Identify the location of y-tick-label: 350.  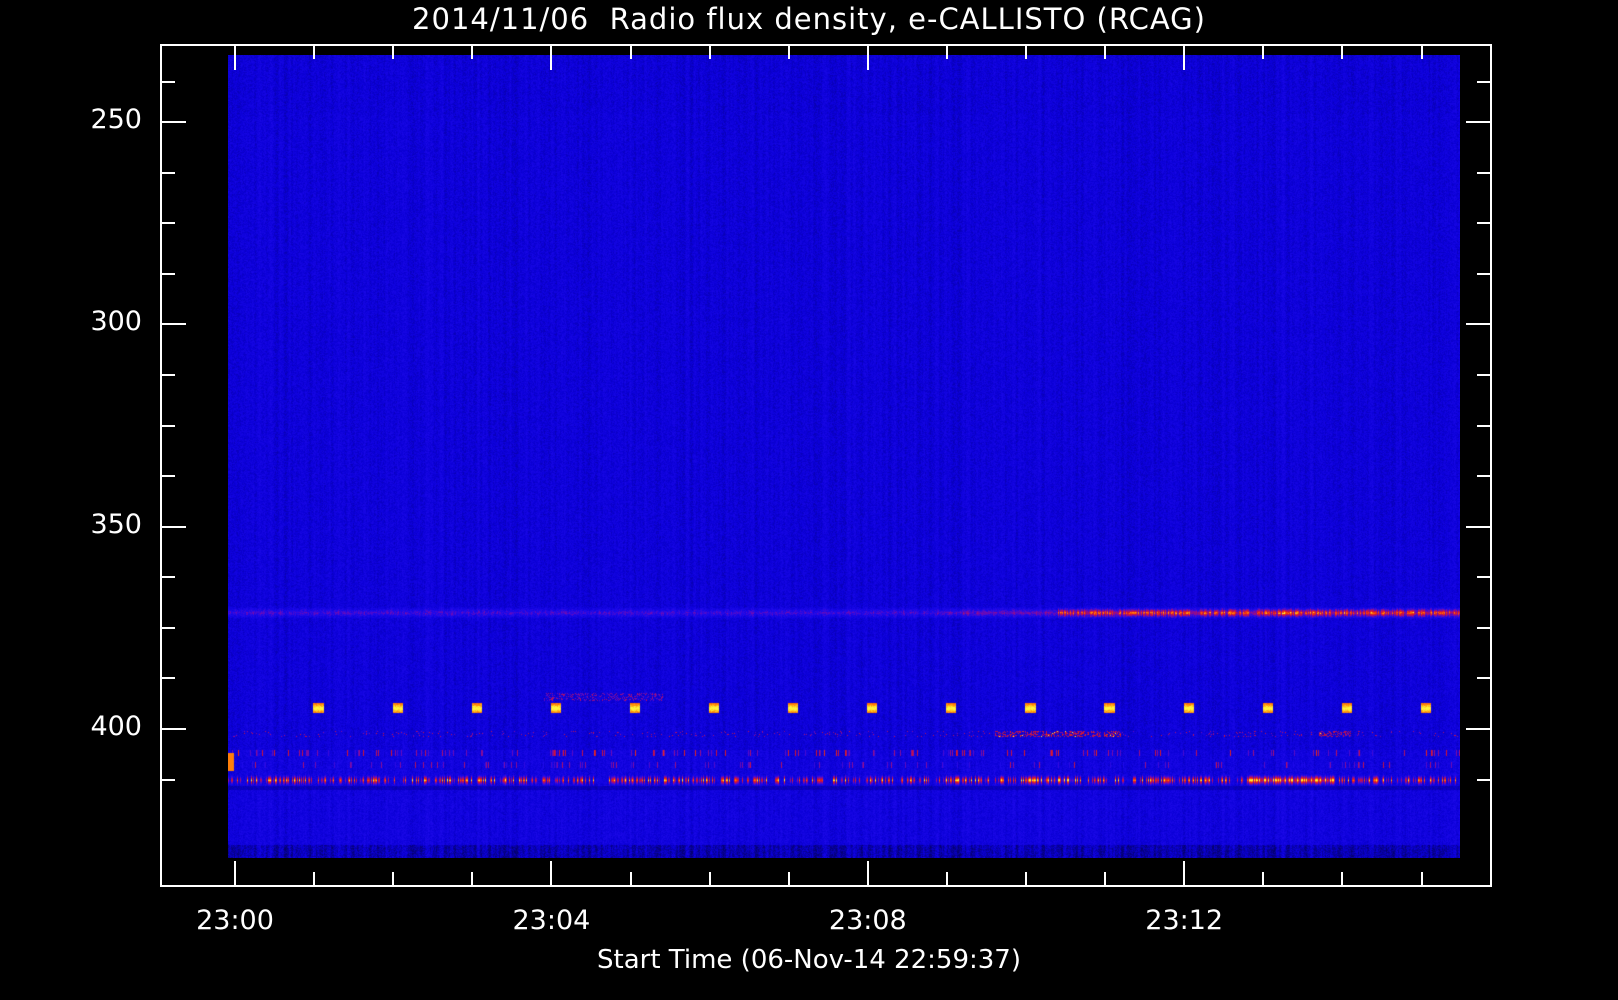
(116, 524).